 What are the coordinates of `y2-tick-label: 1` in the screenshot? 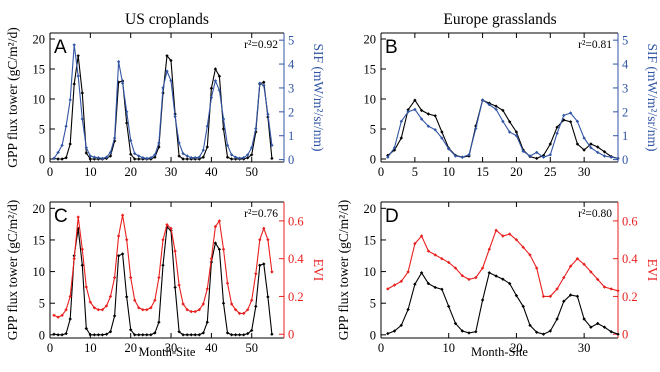 It's located at (291, 136).